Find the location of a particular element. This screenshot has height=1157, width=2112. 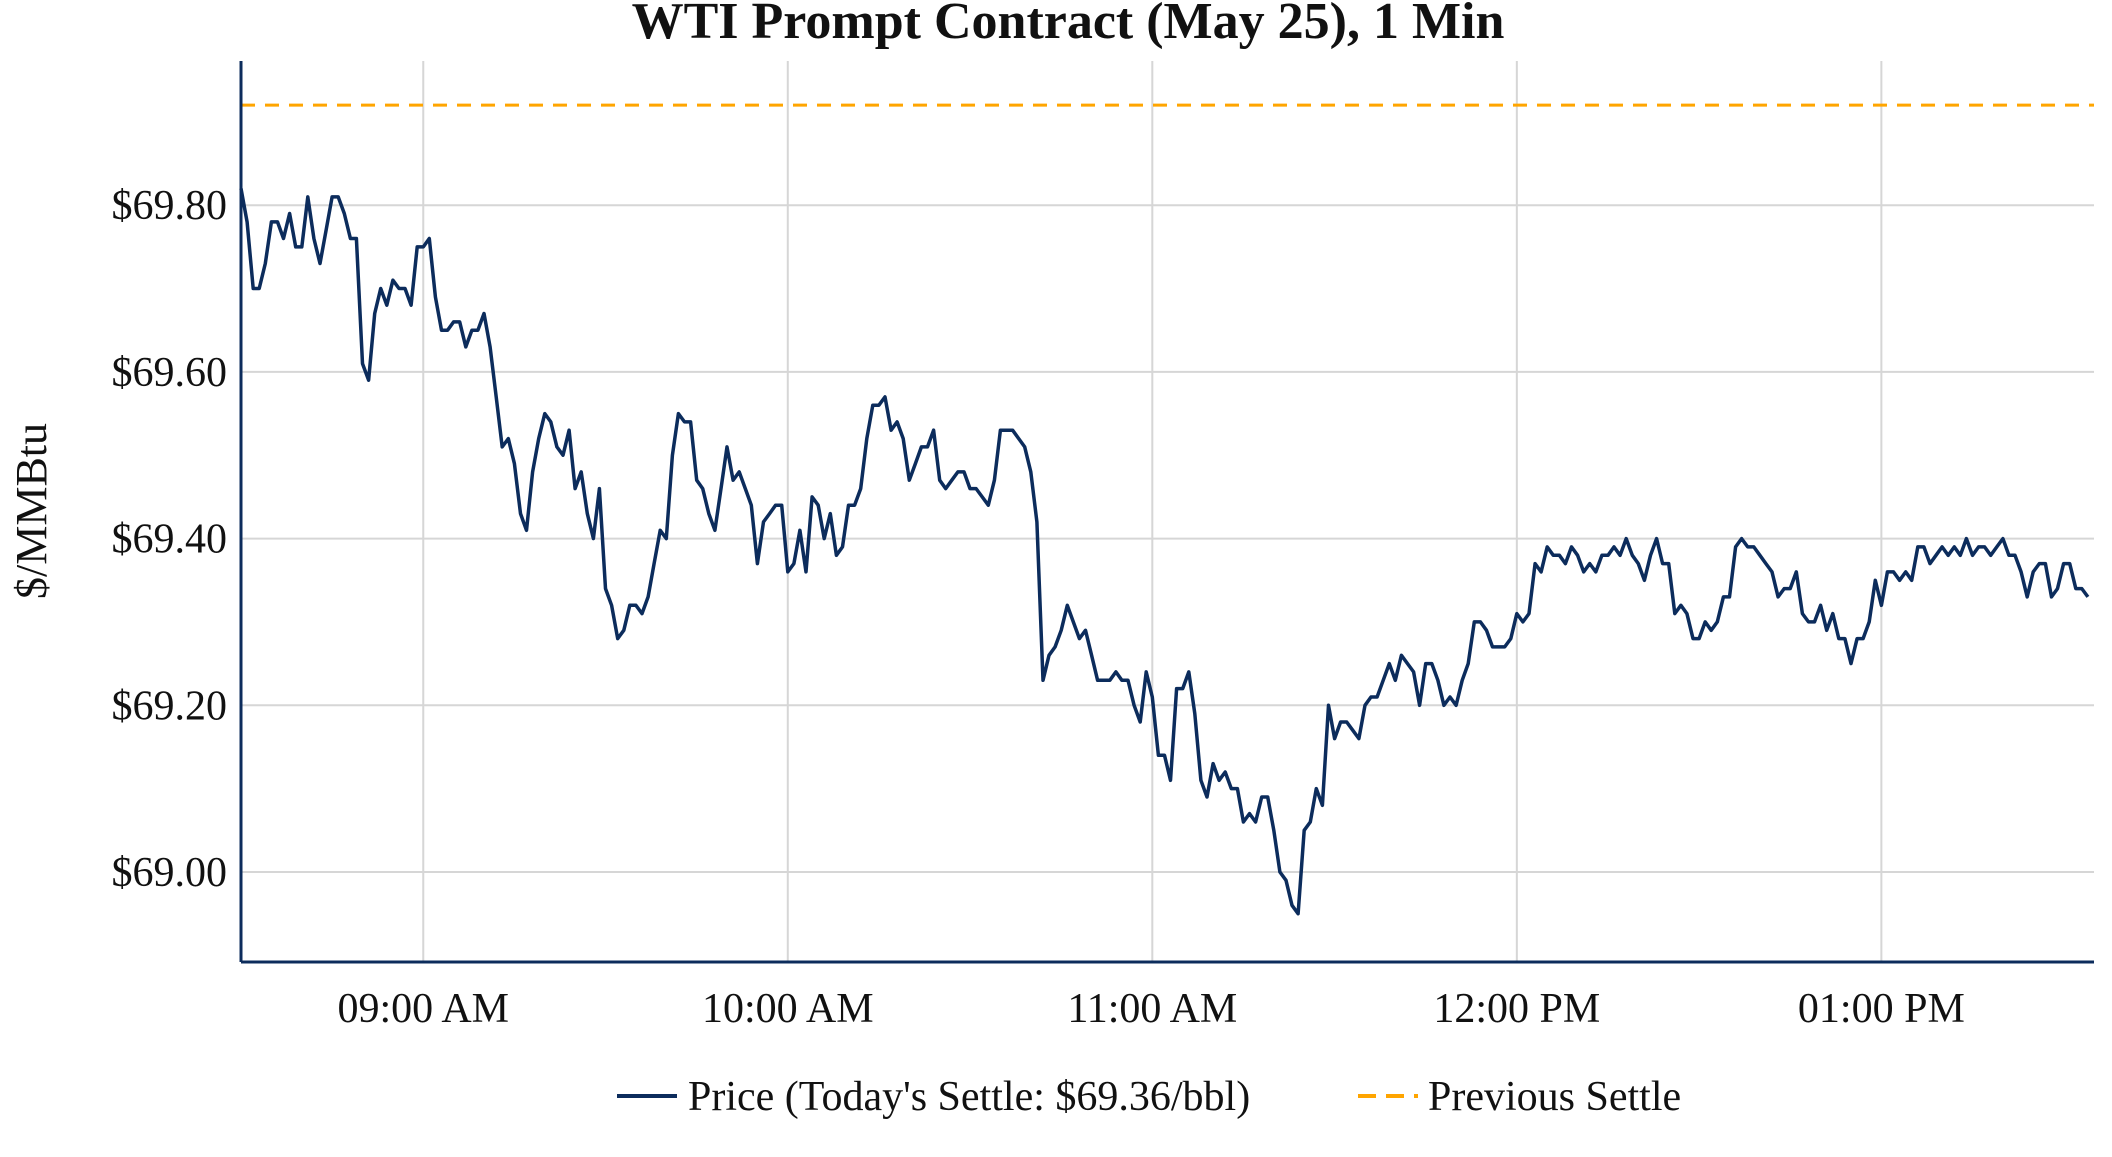

legend-label-price: Price (Today's Settle: $69.36/bbl) is located at coordinates (969, 1097).